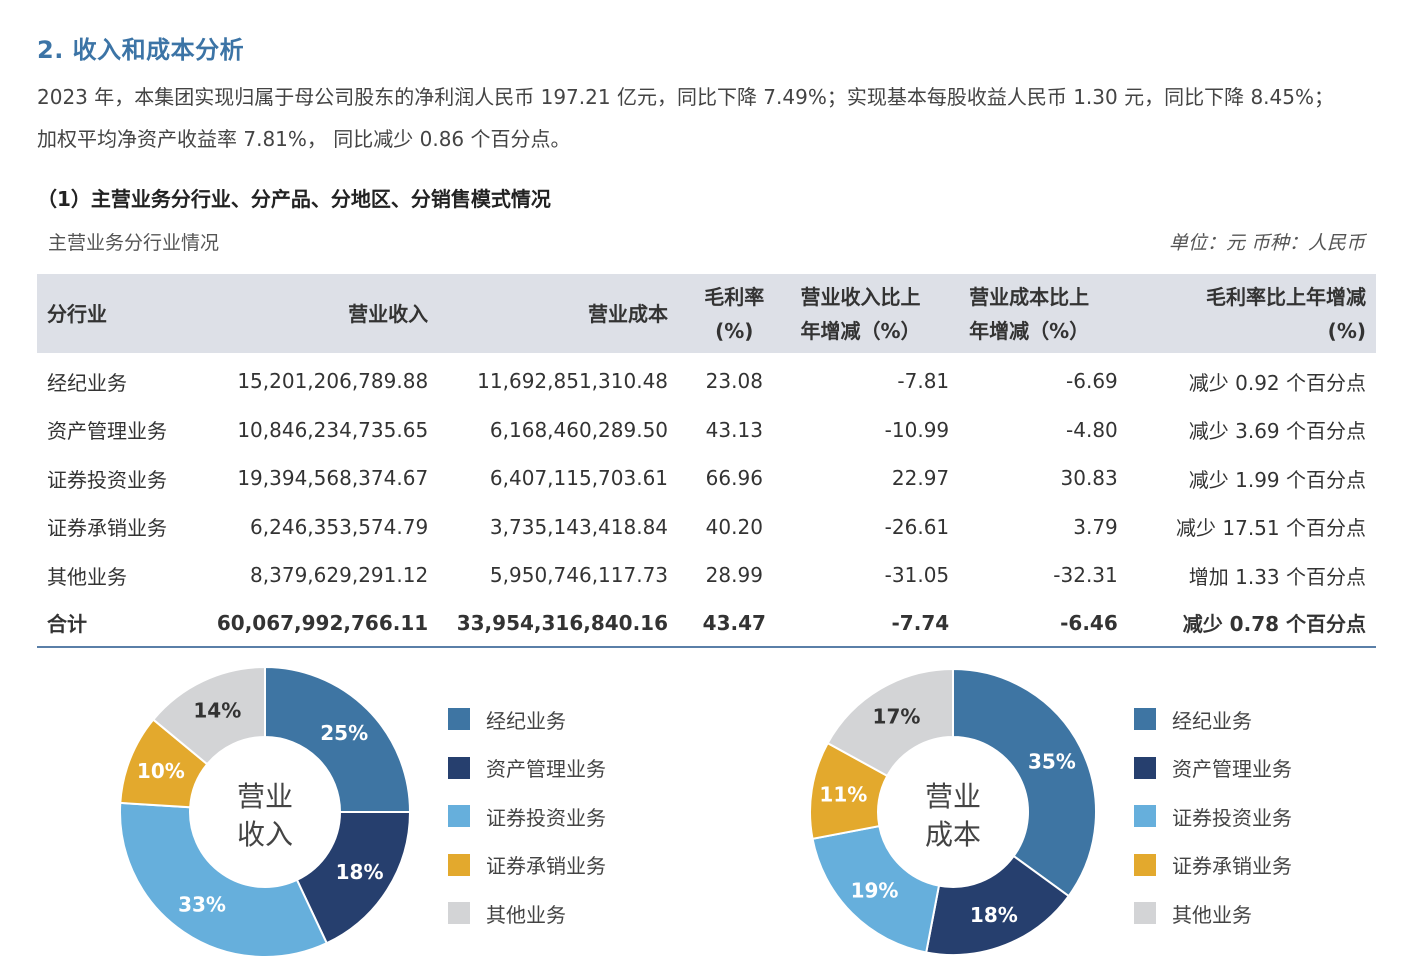  Describe the element at coordinates (107, 528) in the screenshot. I see `cell-industry: 证券承销业务` at that location.